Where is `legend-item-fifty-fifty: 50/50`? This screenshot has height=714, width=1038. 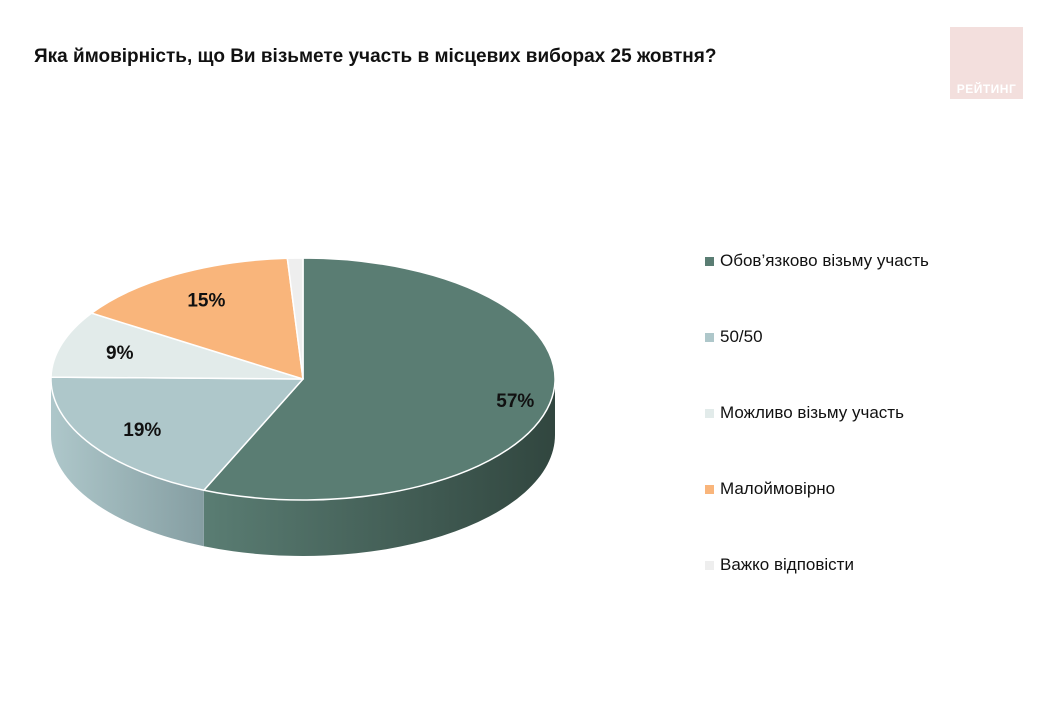
legend-item-fifty-fifty: 50/50 is located at coordinates (817, 337).